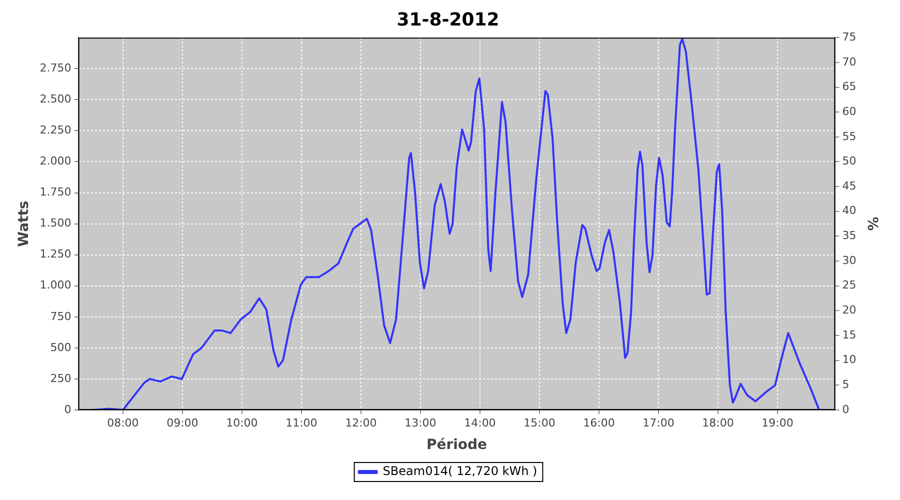 The width and height of the screenshot is (900, 500). I want to click on y-tick-label: 500, so click(61, 347).